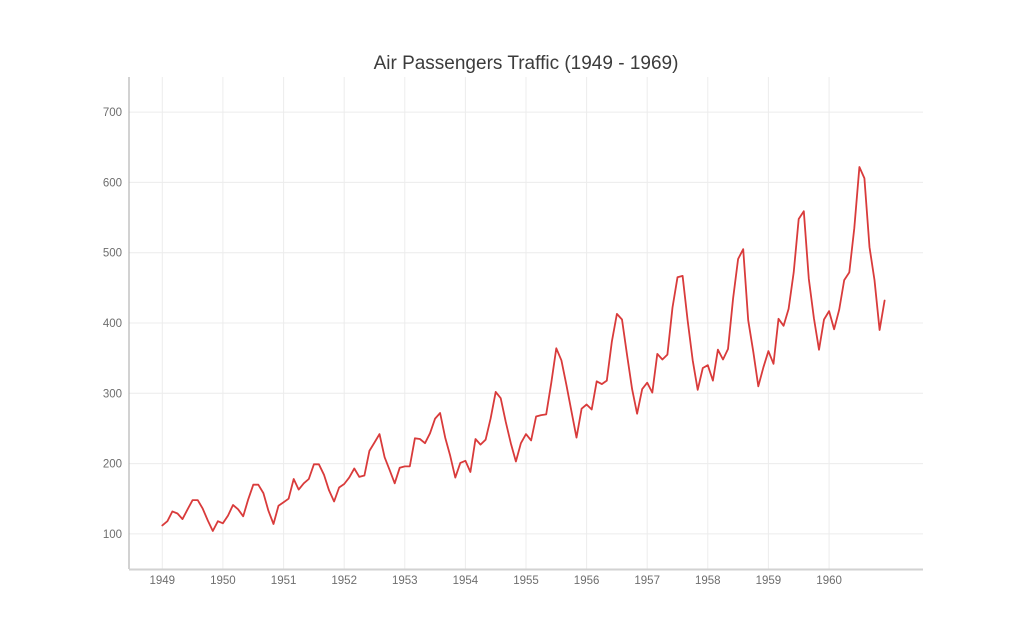  Describe the element at coordinates (112, 113) in the screenshot. I see `y-tick-label: 700` at that location.